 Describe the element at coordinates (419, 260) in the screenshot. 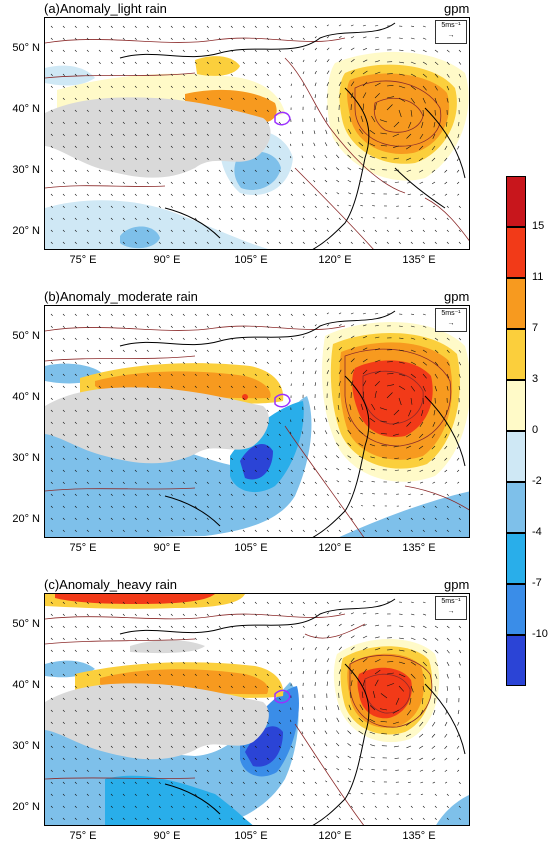

I see `lon-label-135: 135° E` at that location.